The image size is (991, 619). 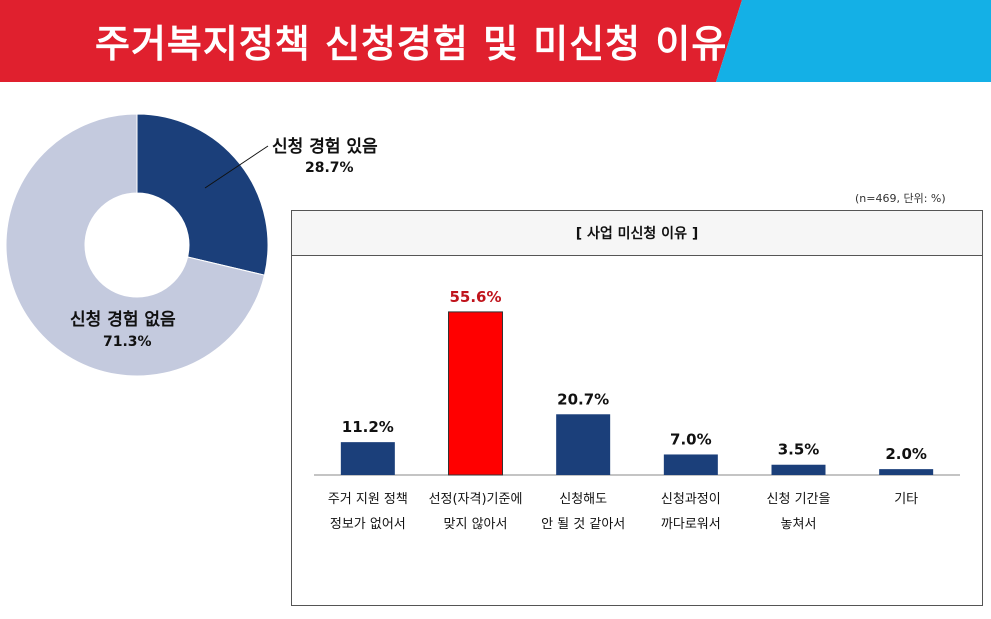 I want to click on donut-slice-applied, so click(x=202, y=194).